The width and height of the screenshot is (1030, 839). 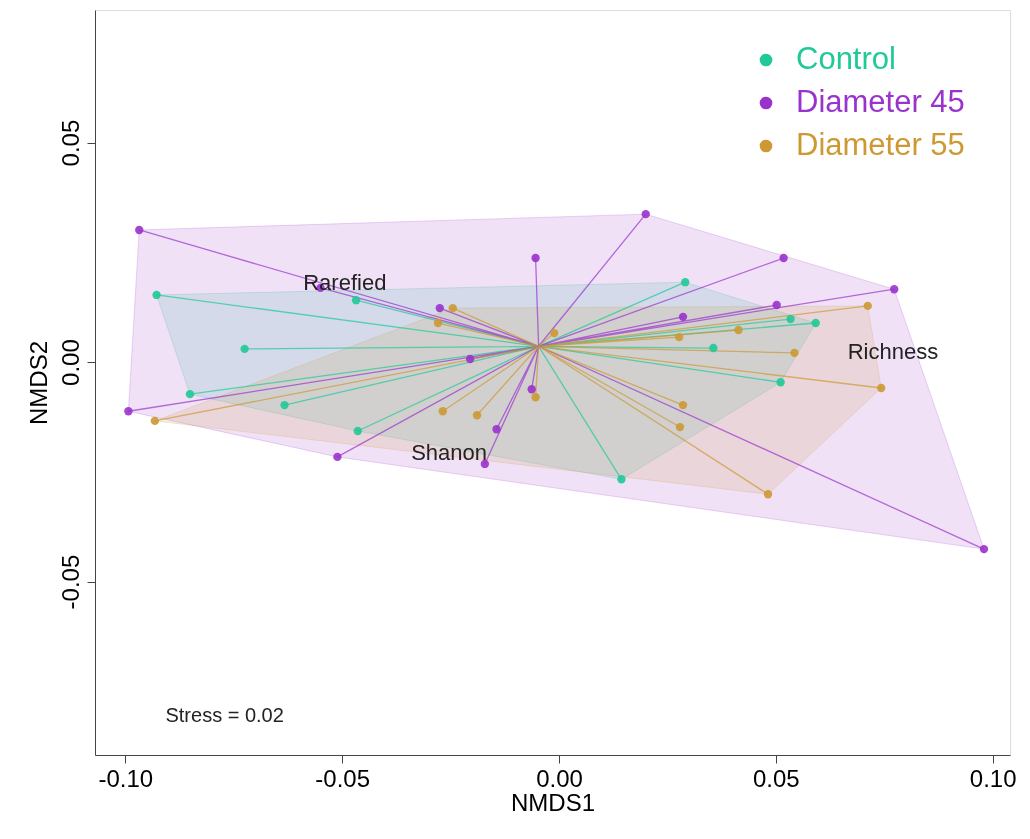 I want to click on y-axis-title: NMDS2, so click(x=38, y=383).